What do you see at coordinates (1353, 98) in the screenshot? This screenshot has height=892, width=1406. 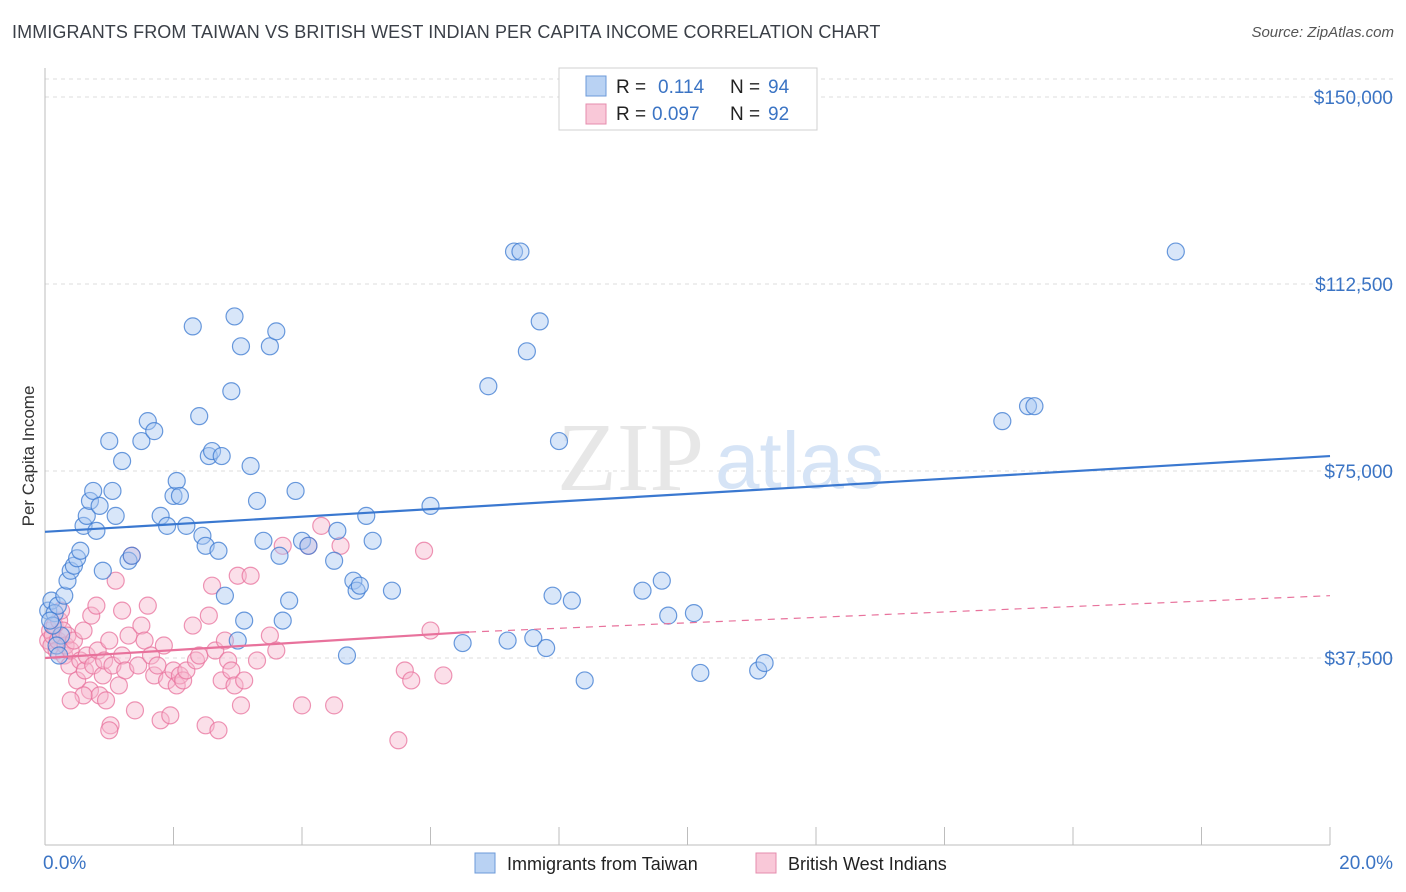 I see `y-tick-label: $150,000` at bounding box center [1353, 98].